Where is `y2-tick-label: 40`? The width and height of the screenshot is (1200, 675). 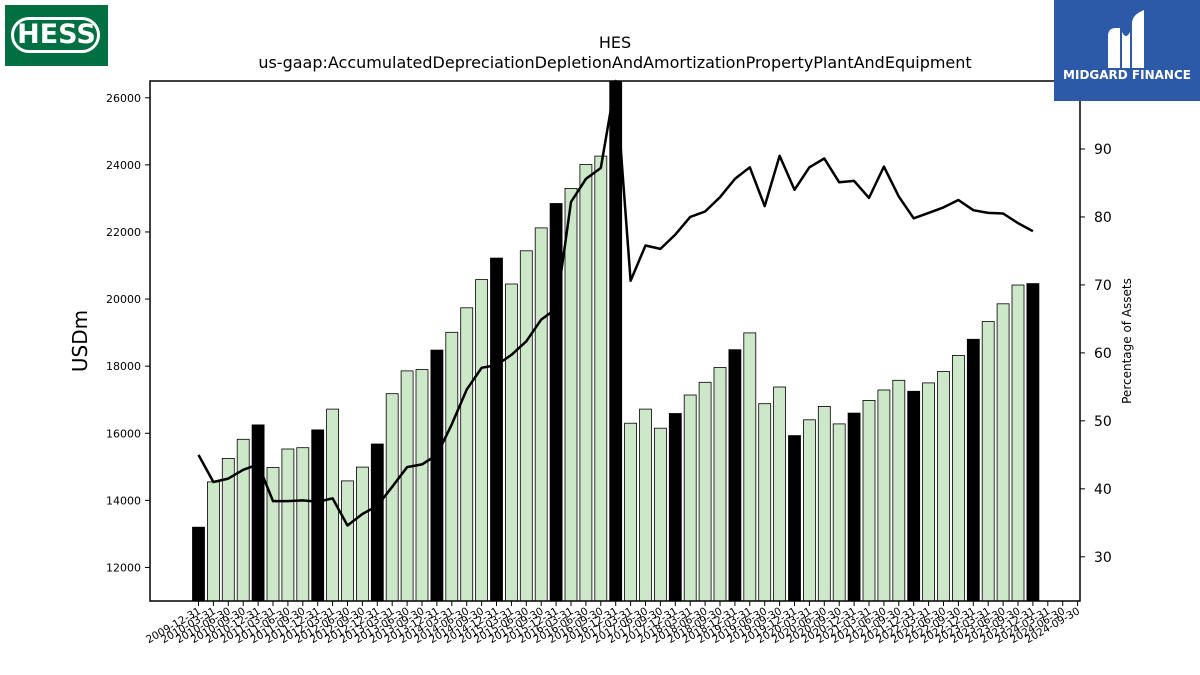 y2-tick-label: 40 is located at coordinates (1103, 490).